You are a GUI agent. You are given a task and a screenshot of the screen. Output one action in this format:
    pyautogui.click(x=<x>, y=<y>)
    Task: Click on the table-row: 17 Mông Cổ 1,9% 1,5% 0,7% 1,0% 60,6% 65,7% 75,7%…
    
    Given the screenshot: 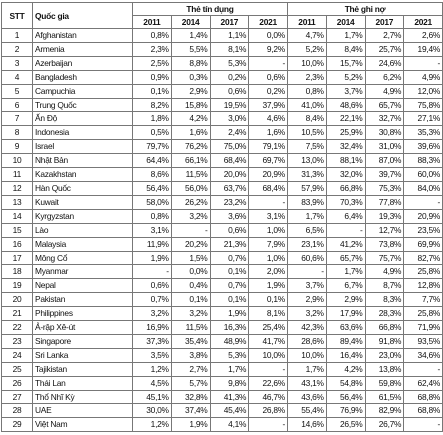 What is the action you would take?
    pyautogui.click(x=222, y=258)
    